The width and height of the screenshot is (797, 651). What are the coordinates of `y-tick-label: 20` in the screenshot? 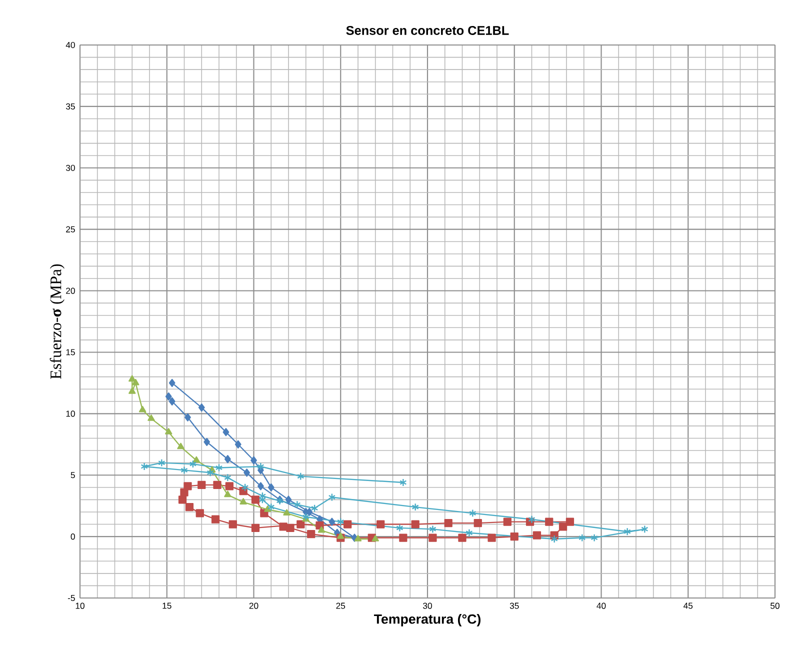 It's located at (70, 291).